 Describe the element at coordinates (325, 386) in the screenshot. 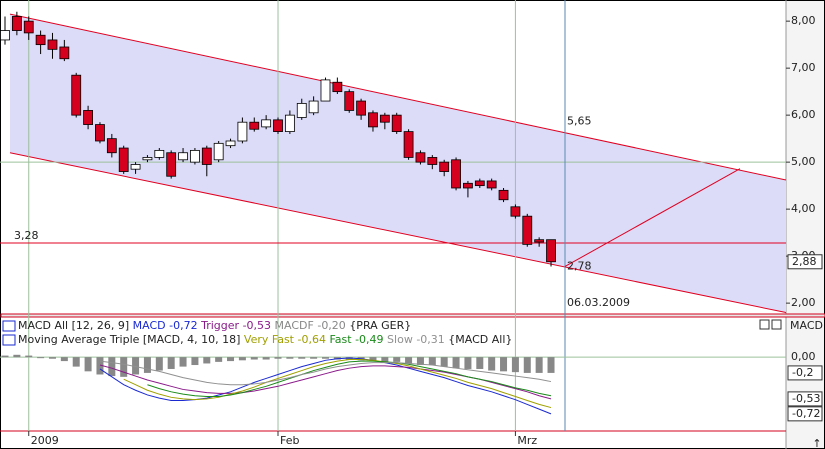

I see `indicator-line` at that location.